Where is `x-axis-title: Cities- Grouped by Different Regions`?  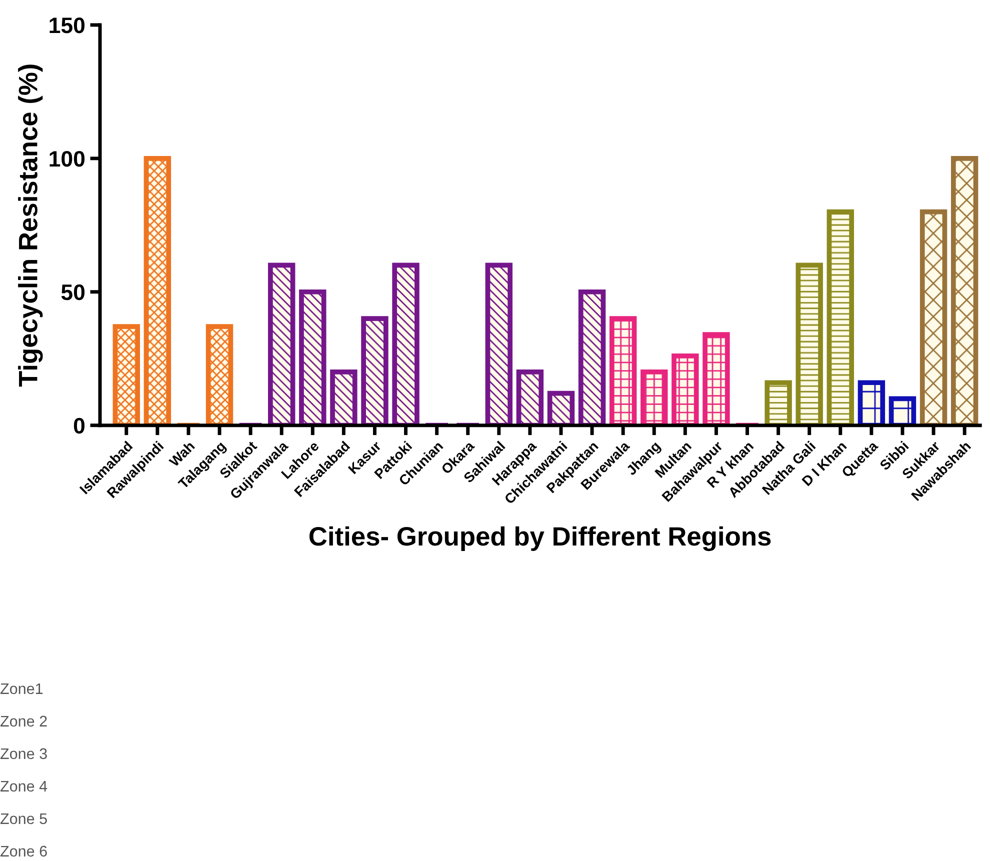
x-axis-title: Cities- Grouped by Different Regions is located at coordinates (540, 539).